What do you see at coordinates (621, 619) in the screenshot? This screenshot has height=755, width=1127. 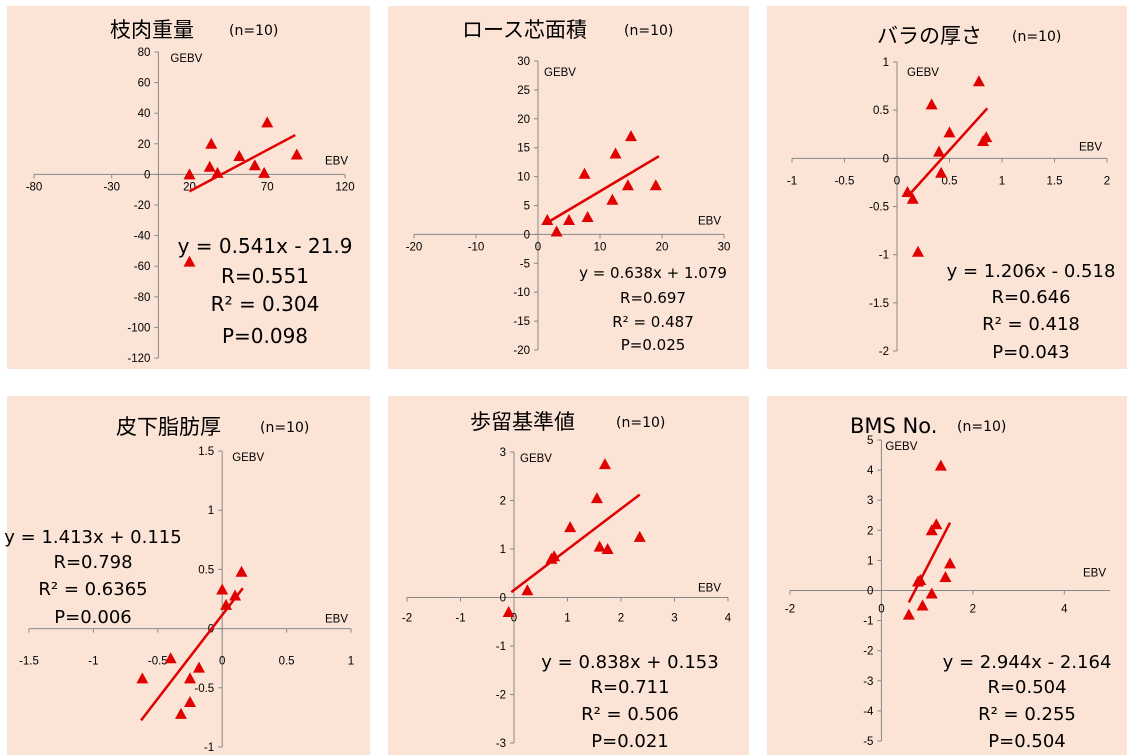 I see `x-tick-label: 2` at bounding box center [621, 619].